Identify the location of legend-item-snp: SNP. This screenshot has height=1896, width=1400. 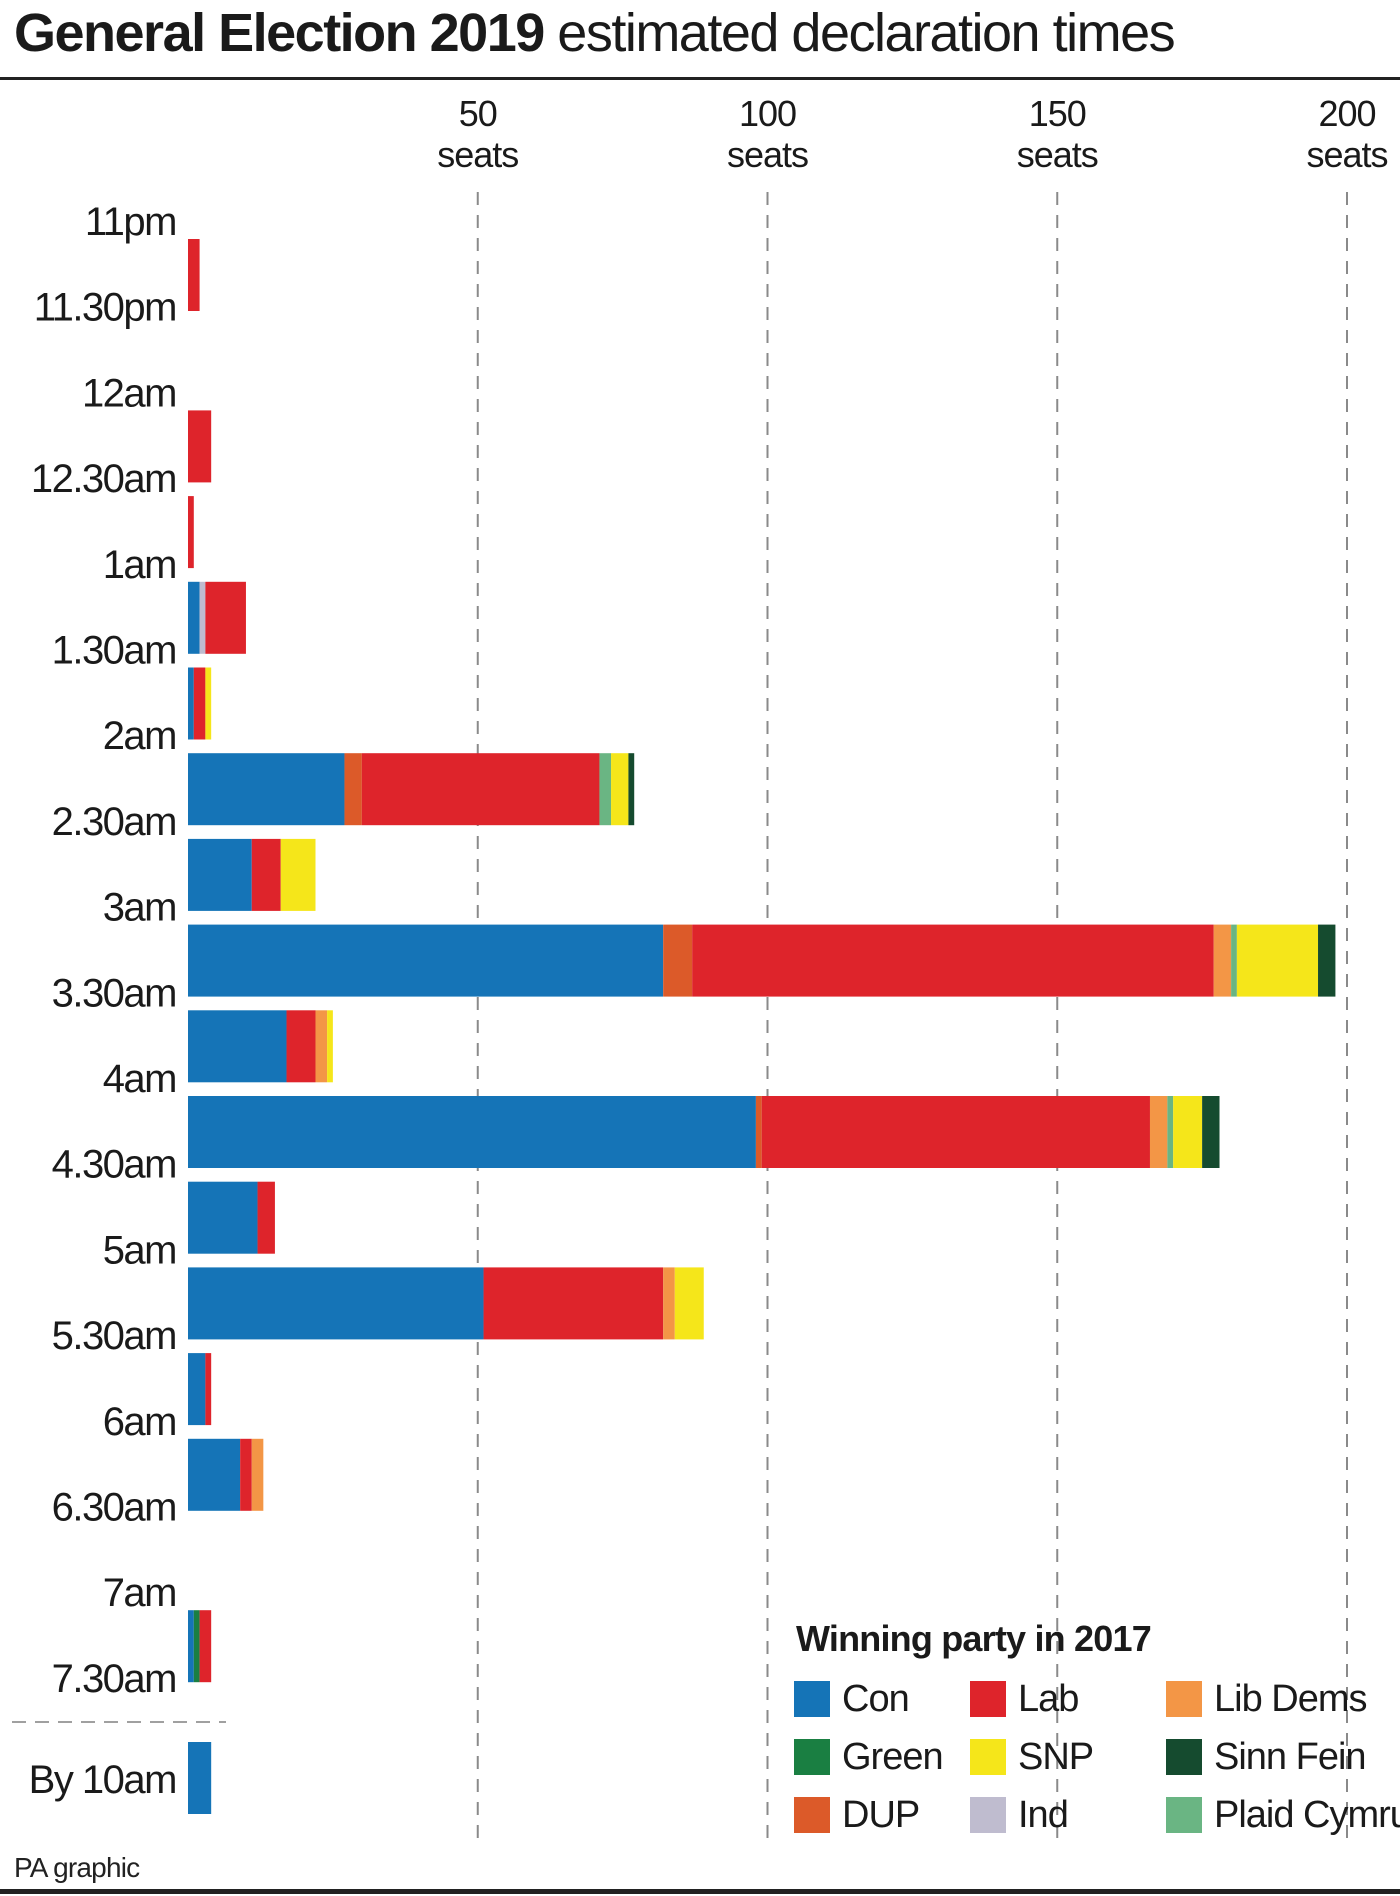
(1068, 1757).